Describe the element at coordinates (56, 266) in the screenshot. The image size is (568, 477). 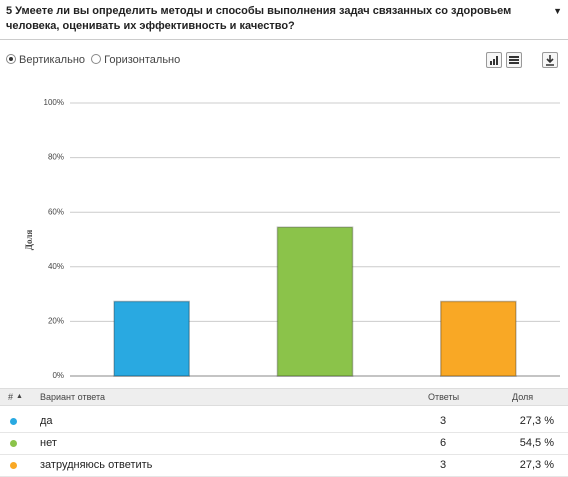
I see `y-tick-label: 40%` at that location.